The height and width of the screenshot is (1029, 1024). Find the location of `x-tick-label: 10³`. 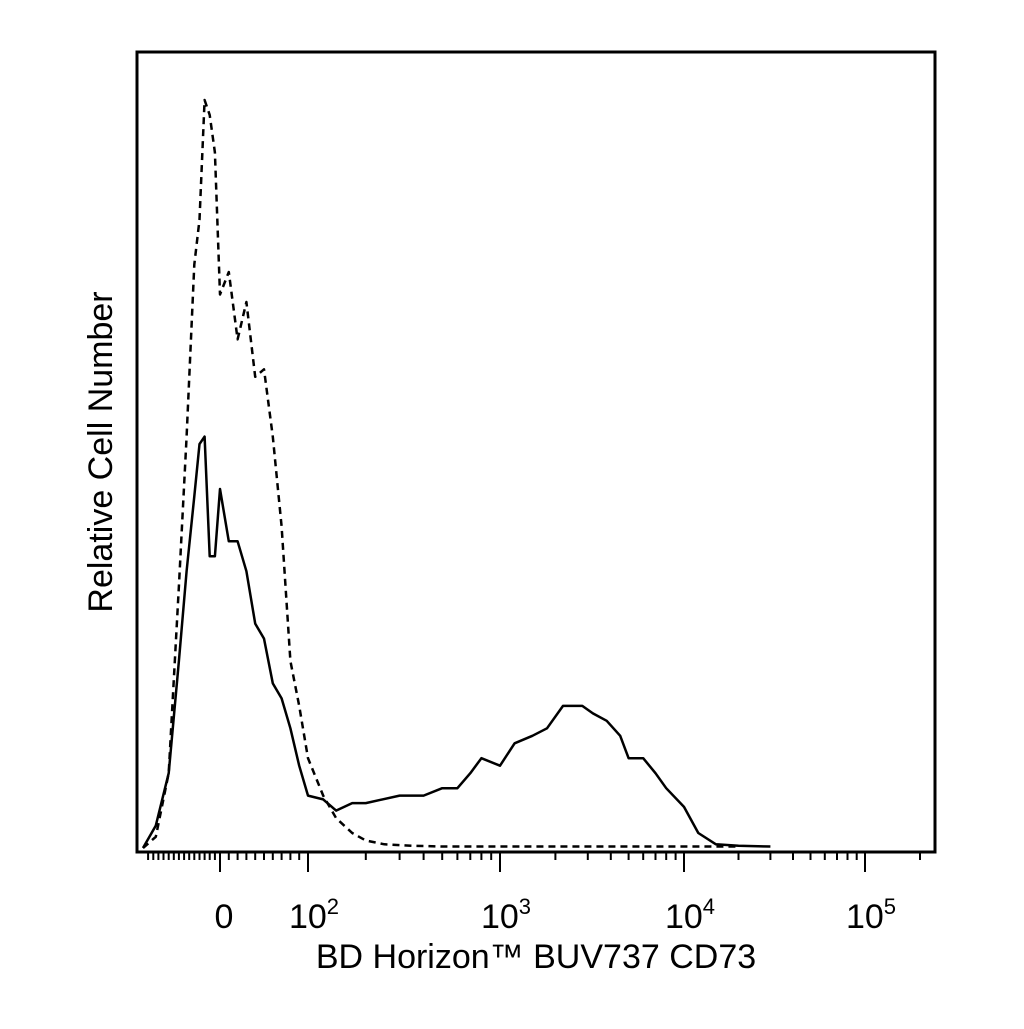

x-tick-label: 10³ is located at coordinates (506, 915).